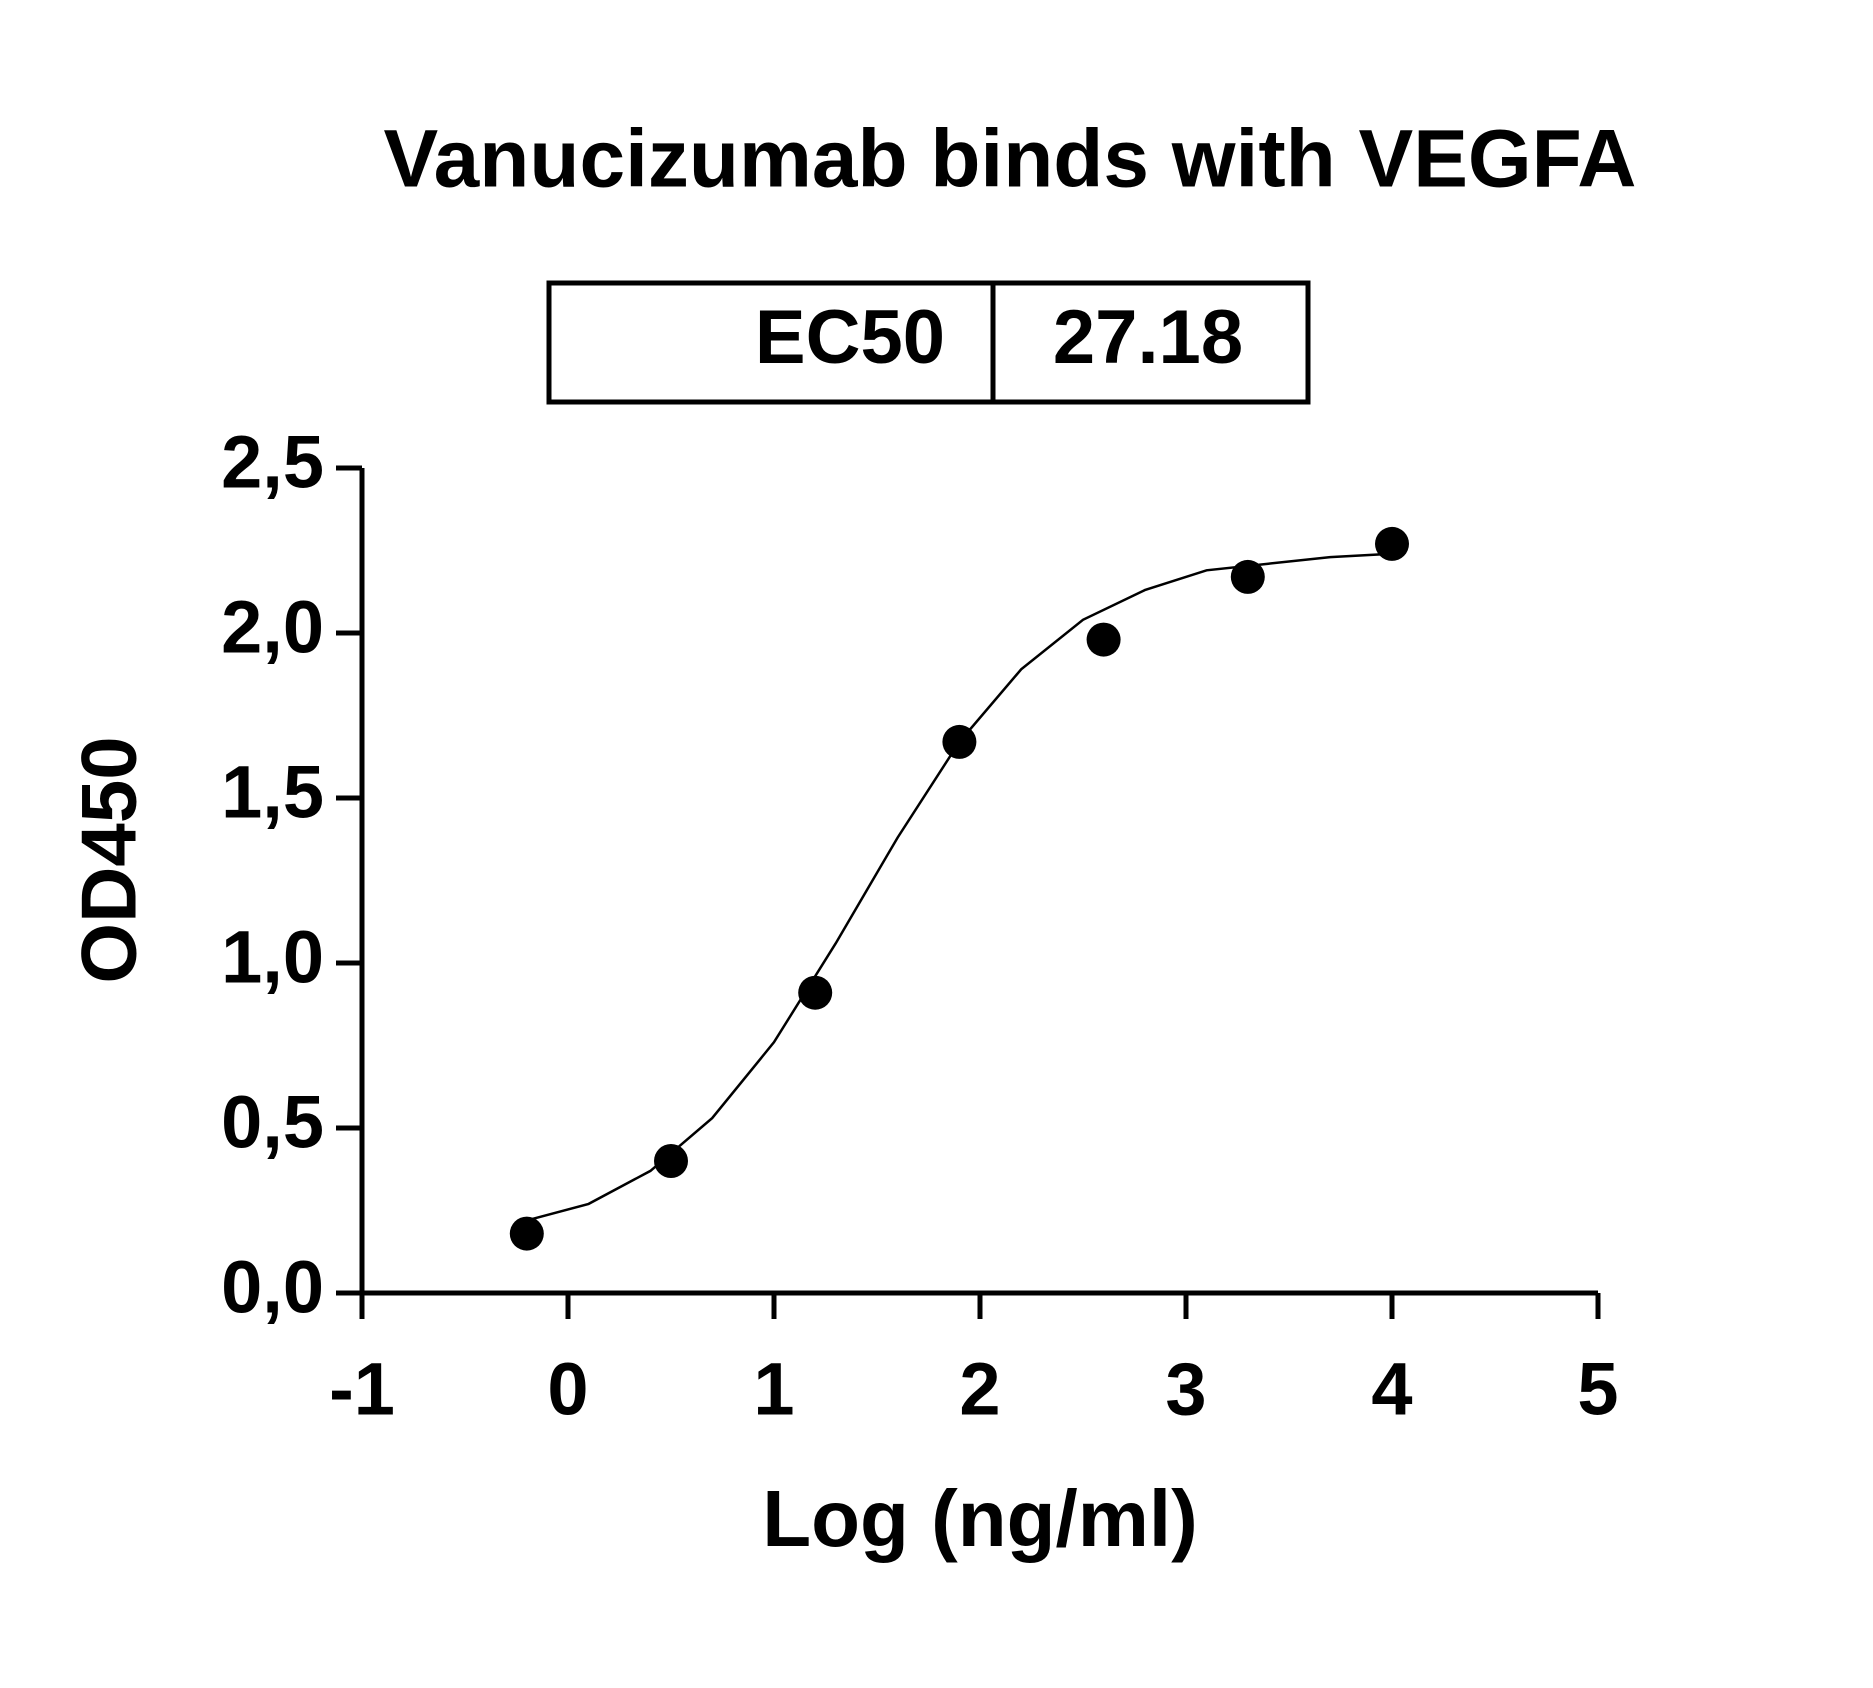  What do you see at coordinates (1391, 1389) in the screenshot?
I see `x-tick-label: 4` at bounding box center [1391, 1389].